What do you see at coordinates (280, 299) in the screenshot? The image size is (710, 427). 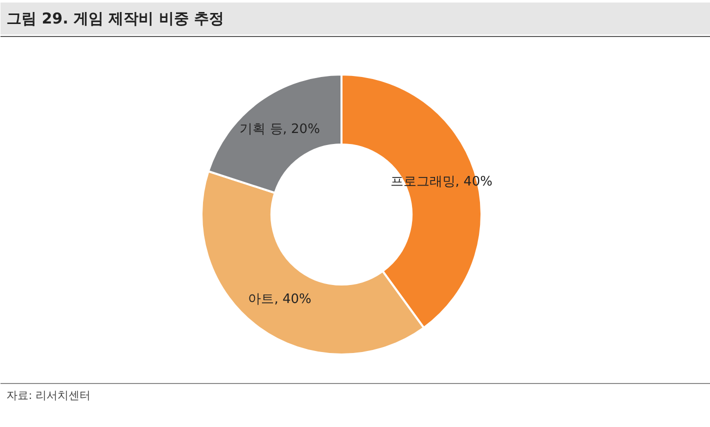 I see `slice-label: 아트, 40%` at bounding box center [280, 299].